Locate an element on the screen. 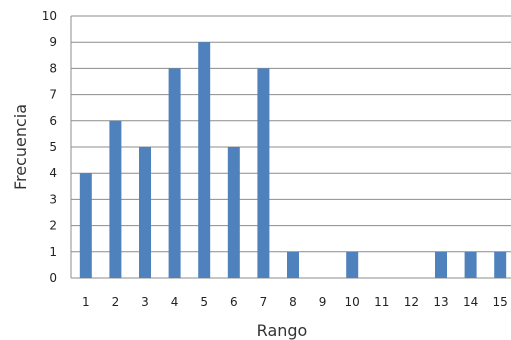  y-tick-label: 9 is located at coordinates (53, 42).